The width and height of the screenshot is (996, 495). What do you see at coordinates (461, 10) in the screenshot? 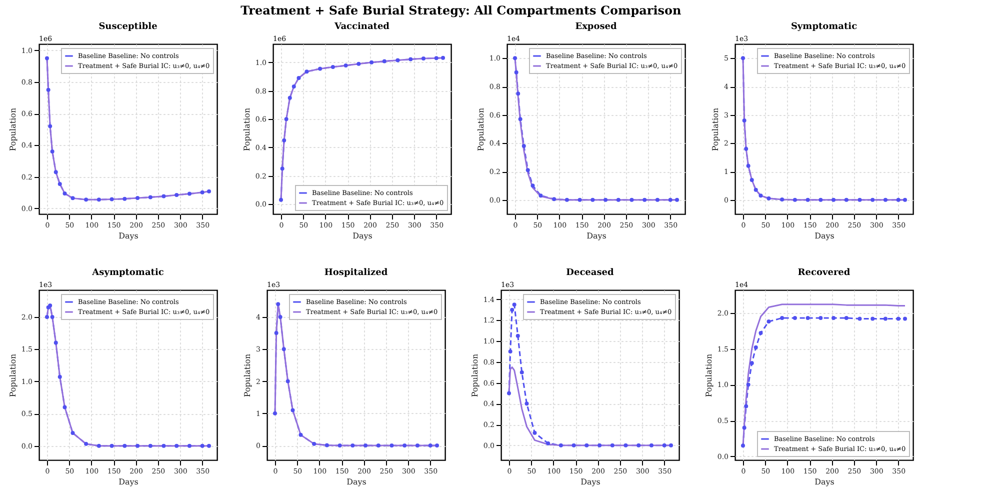
I see `text: Treatment + Safe Burial Strategy: All Compartments Comparison` at bounding box center [461, 10].